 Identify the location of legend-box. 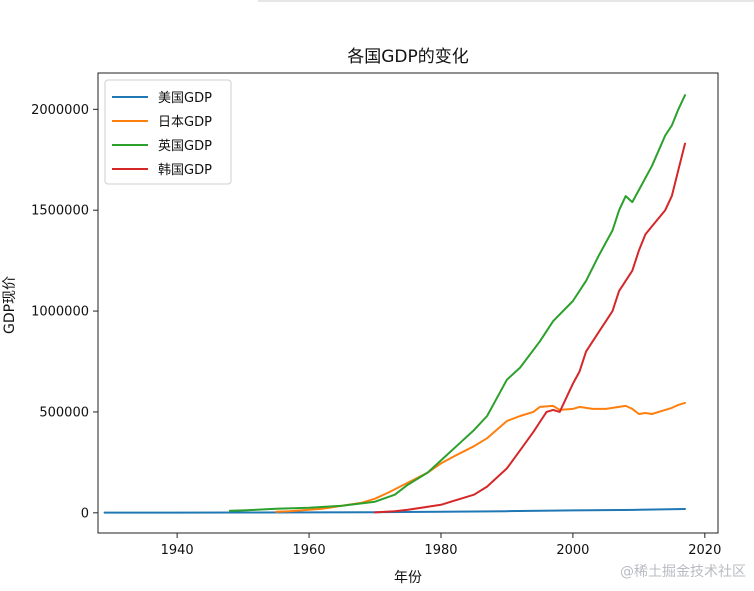
(168, 132).